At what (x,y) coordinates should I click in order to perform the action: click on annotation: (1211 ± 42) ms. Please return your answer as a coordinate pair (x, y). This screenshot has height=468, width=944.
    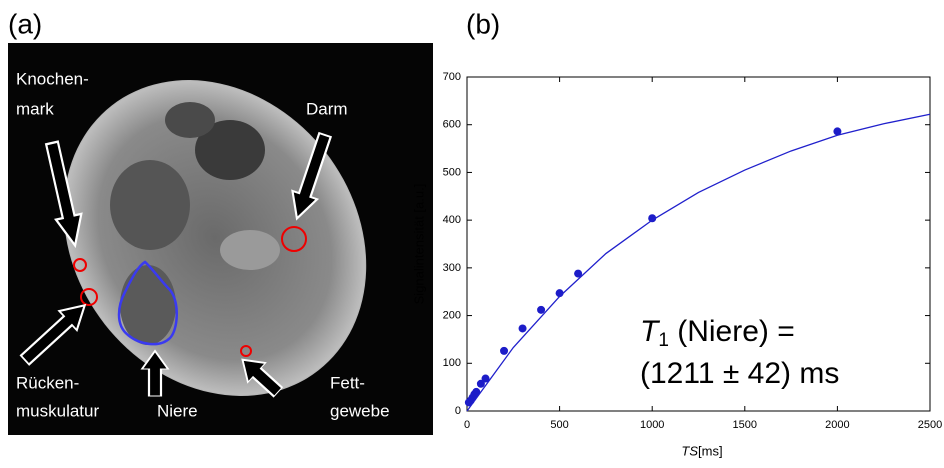
    Looking at the image, I should click on (739, 373).